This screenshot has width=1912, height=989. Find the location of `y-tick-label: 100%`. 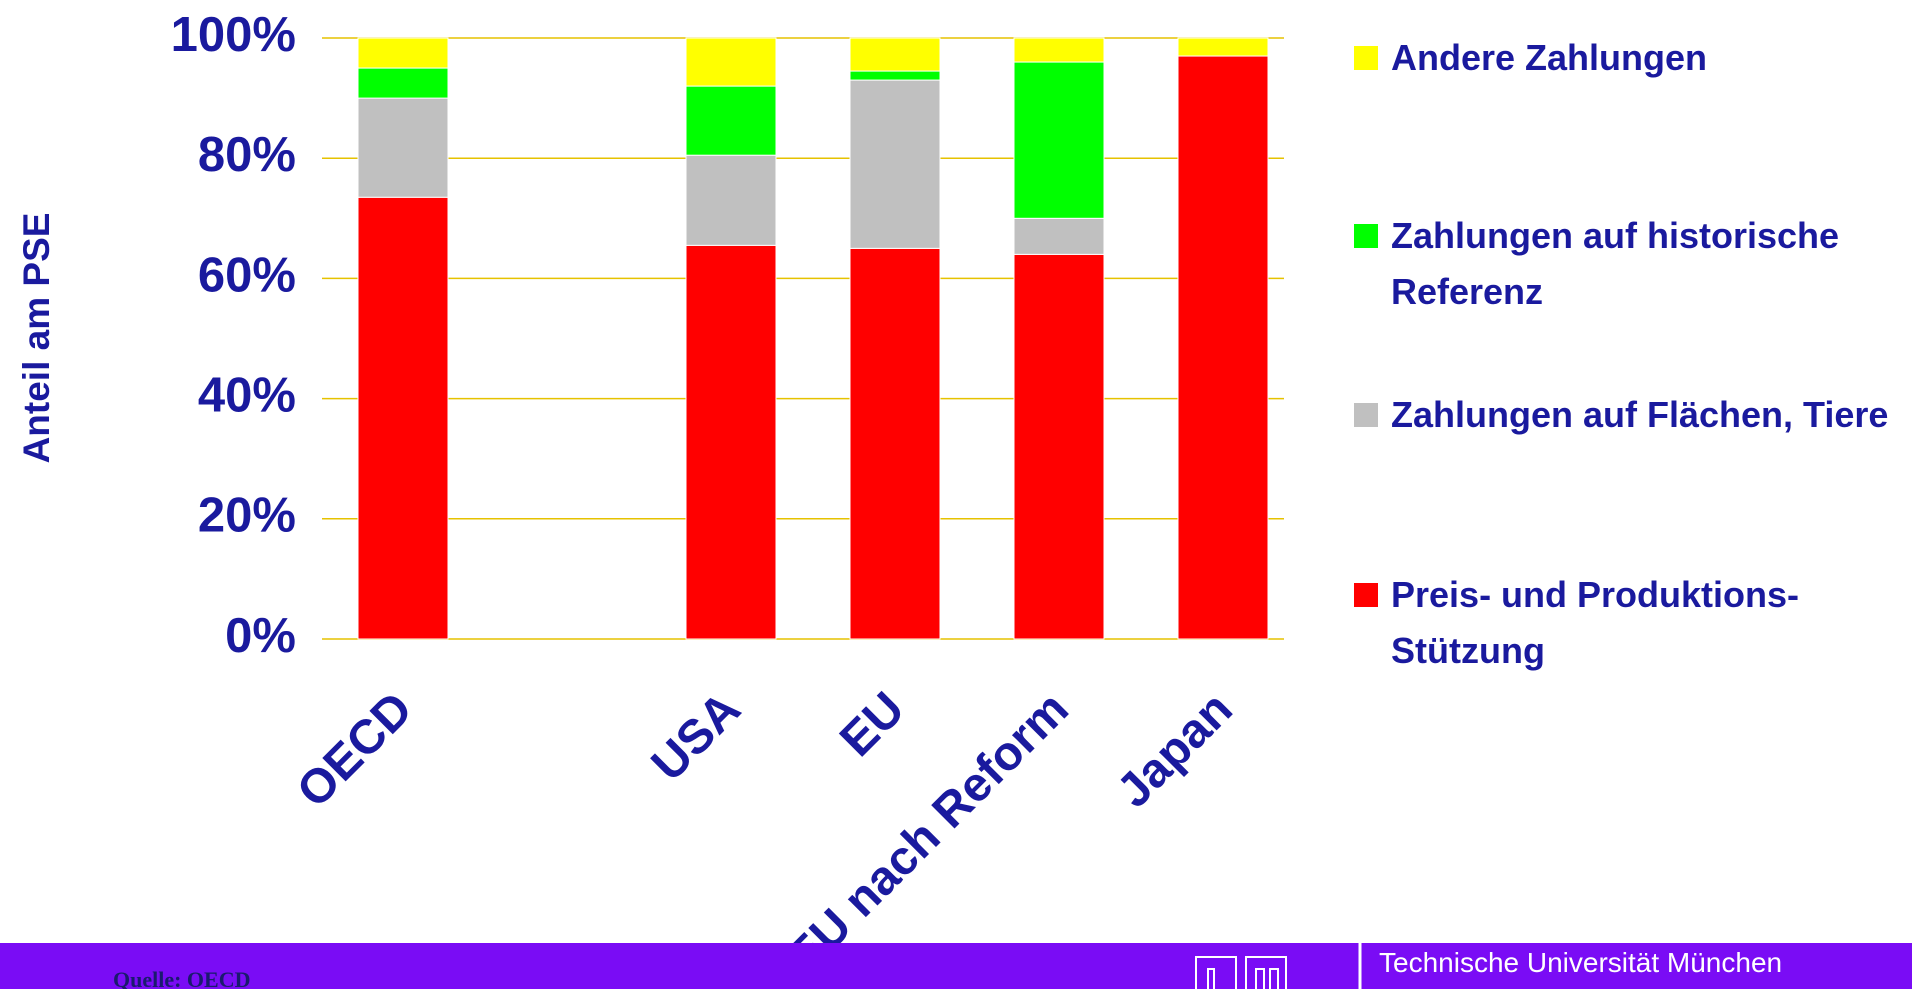

y-tick-label: 100% is located at coordinates (233, 35).